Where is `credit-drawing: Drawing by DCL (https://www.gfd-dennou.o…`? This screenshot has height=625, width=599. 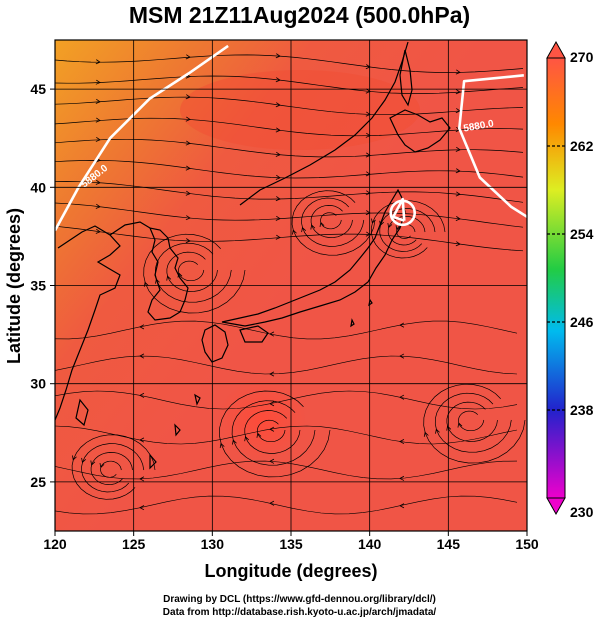
credit-drawing: Drawing by DCL (https://www.gfd-dennou.o… is located at coordinates (299, 599).